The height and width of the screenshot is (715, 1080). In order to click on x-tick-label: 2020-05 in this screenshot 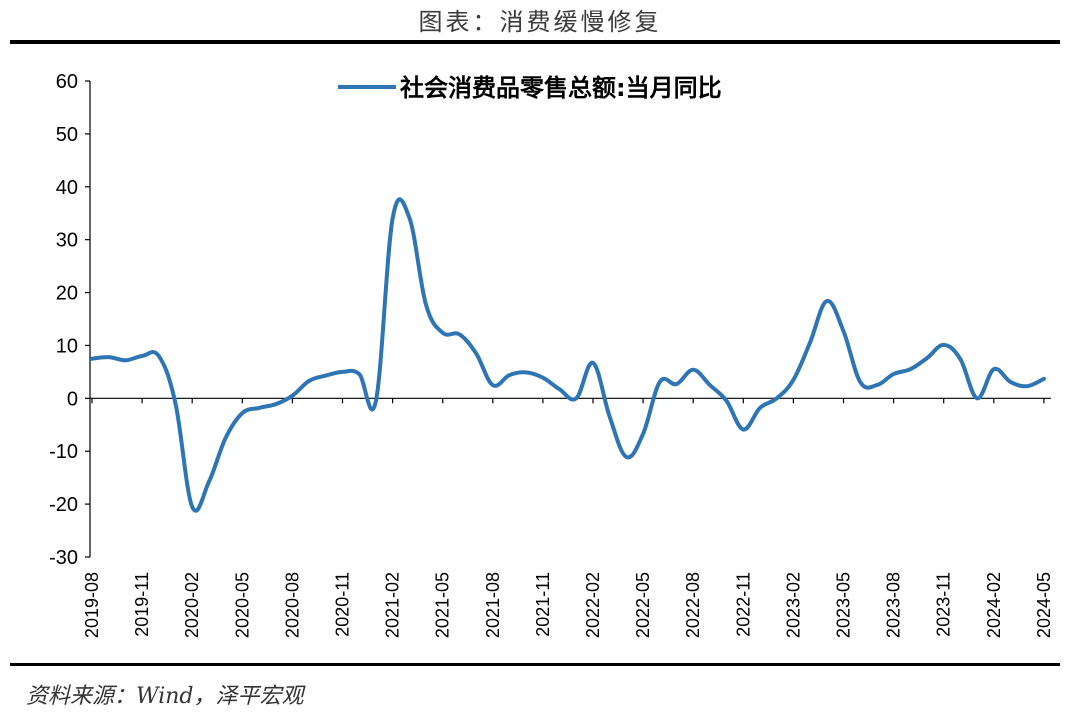, I will do `click(242, 605)`.